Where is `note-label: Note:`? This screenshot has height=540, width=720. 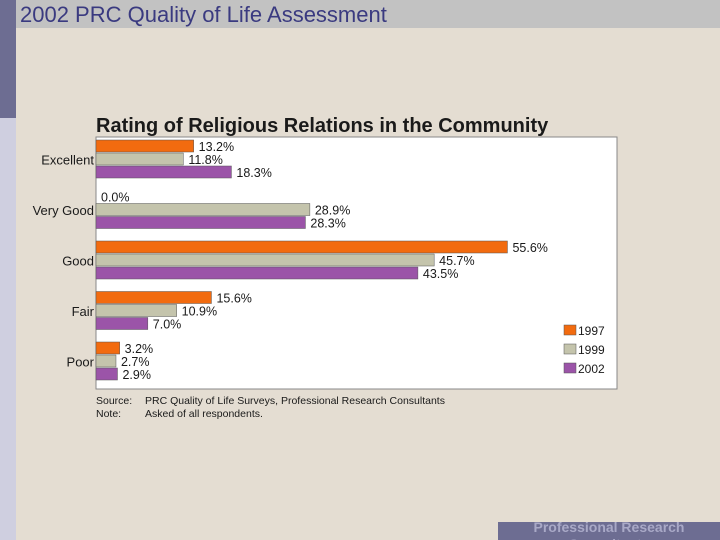
note-label: Note: is located at coordinates (108, 414).